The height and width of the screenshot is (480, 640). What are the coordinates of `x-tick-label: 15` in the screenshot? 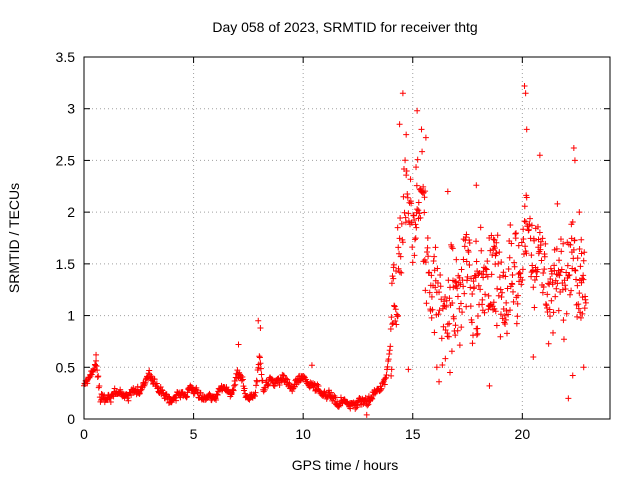 It's located at (413, 434).